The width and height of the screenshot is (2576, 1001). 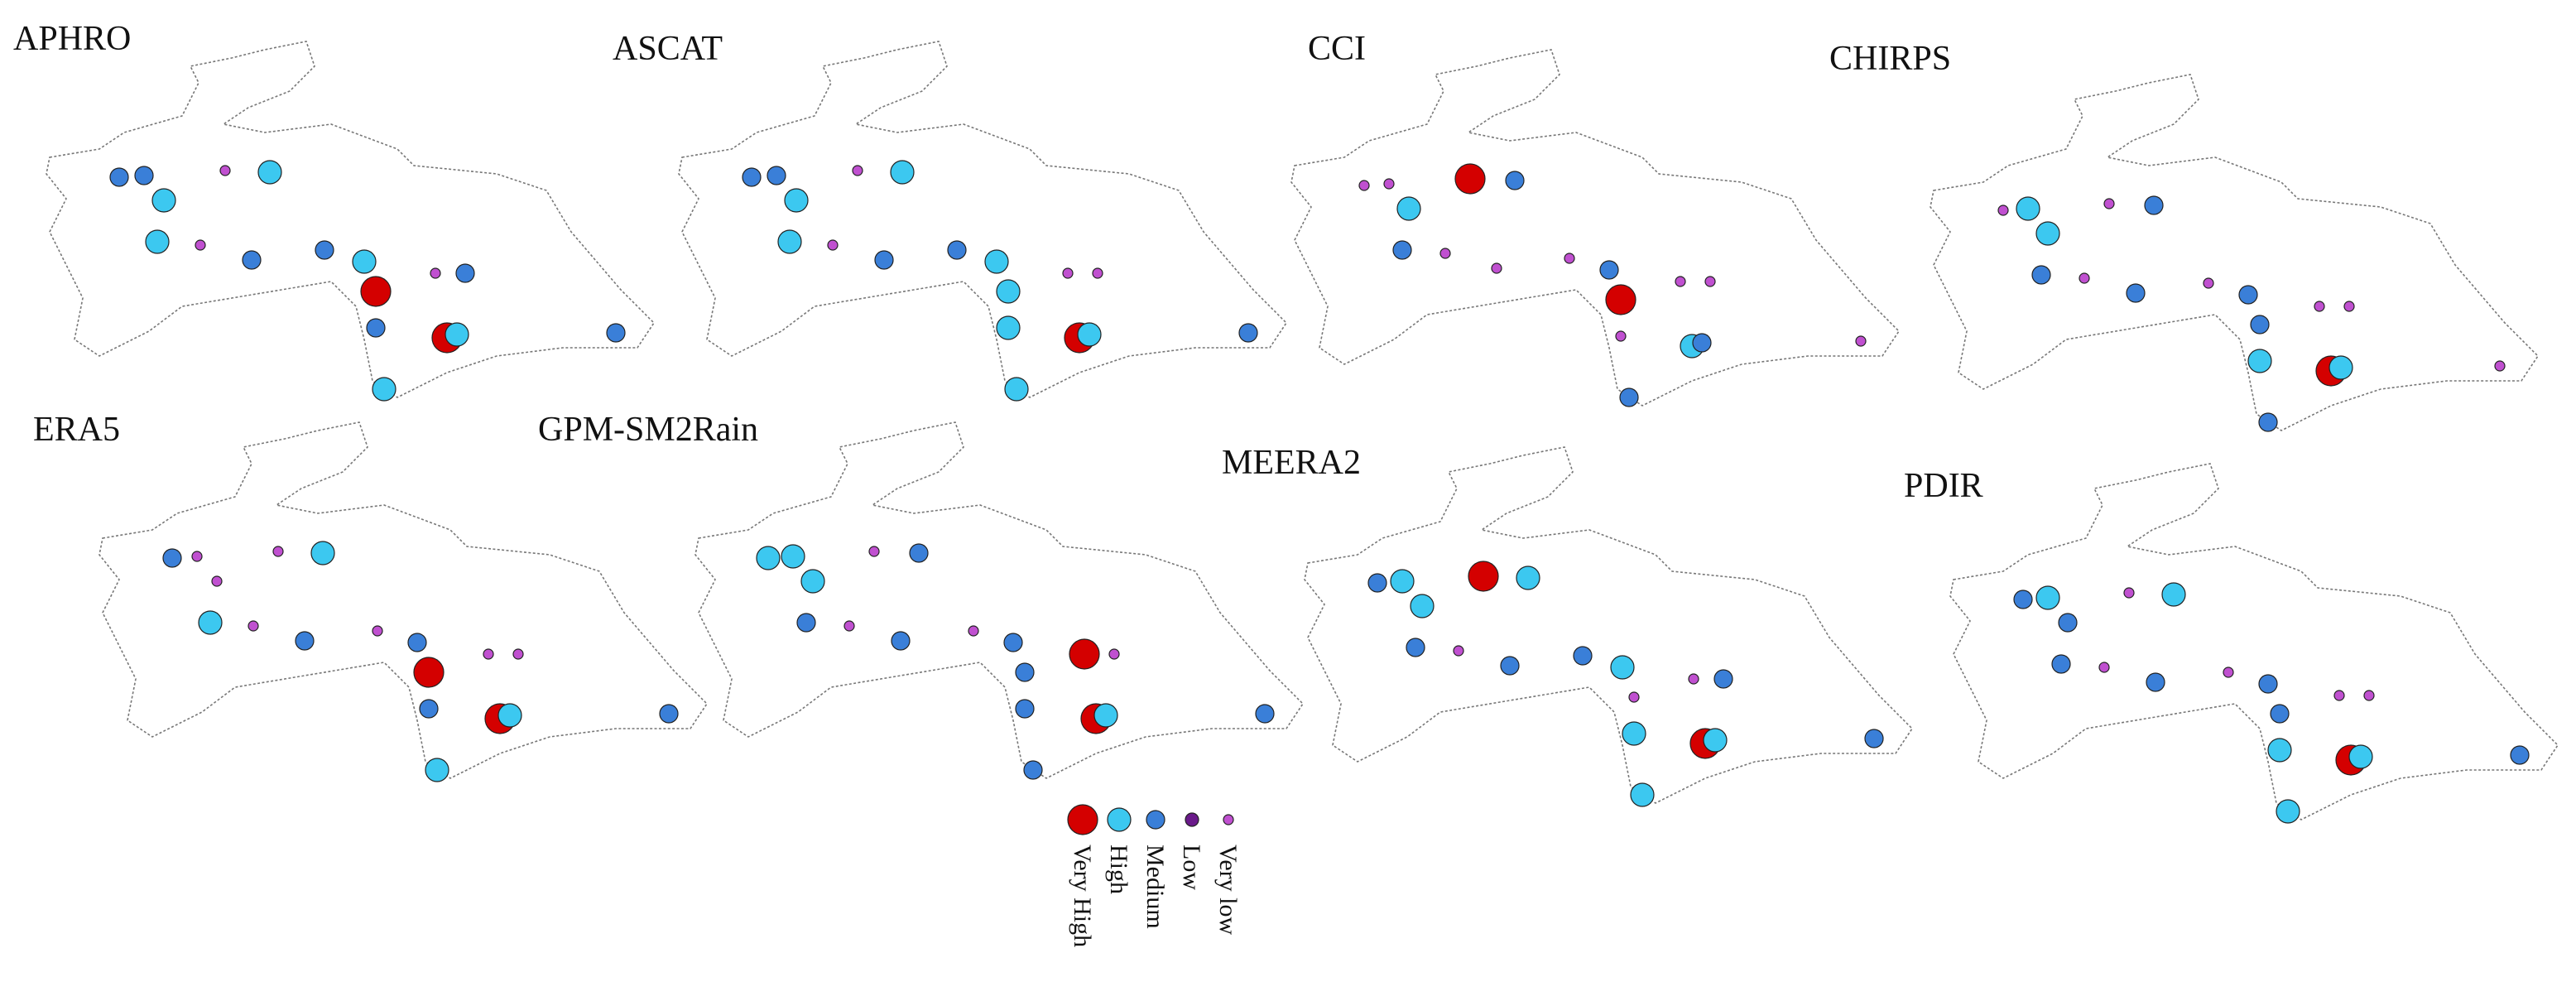 What do you see at coordinates (668, 49) in the screenshot?
I see `panel-title: ASCAT` at bounding box center [668, 49].